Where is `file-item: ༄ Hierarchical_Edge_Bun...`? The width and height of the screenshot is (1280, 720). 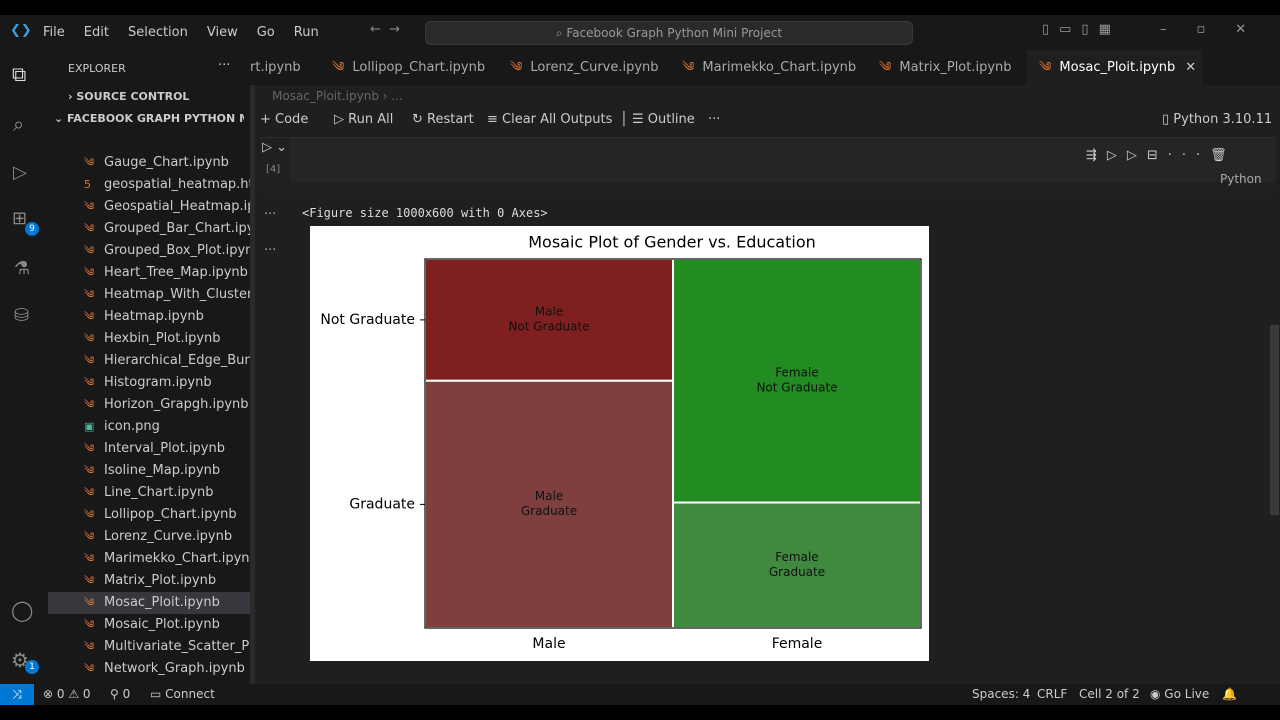 file-item: ༄ Hierarchical_Edge_Bun... is located at coordinates (149, 361).